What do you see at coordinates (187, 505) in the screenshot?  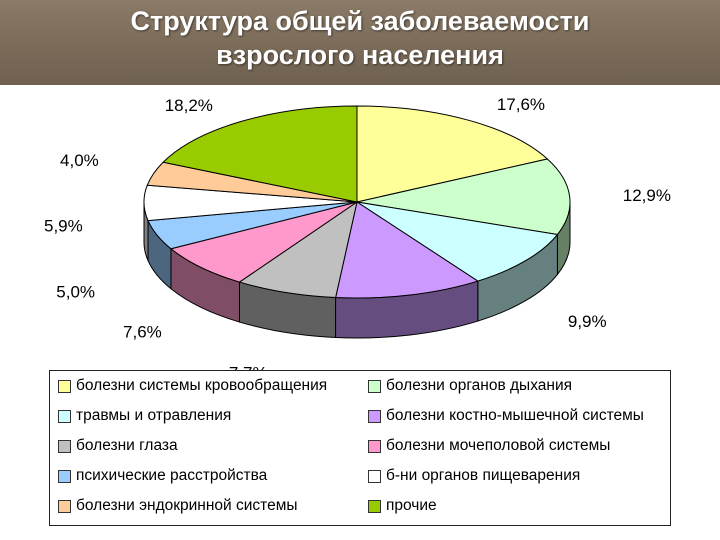 I see `legend-label-8: болезни эндокринной системы` at bounding box center [187, 505].